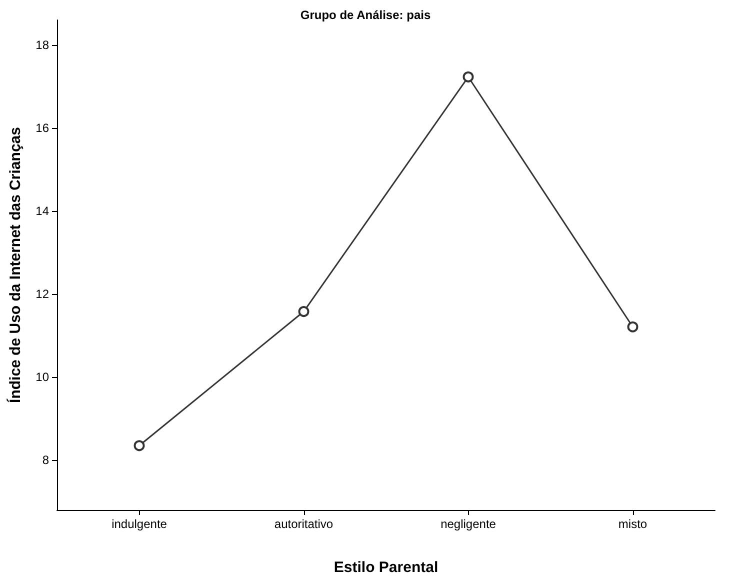 The image size is (731, 580). I want to click on y-tick-label: 18, so click(43, 45).